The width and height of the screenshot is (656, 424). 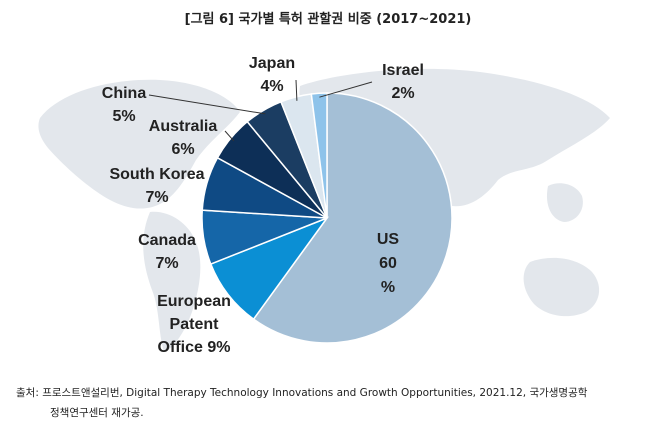 I want to click on slice-label: Israel 2%, so click(x=403, y=82).